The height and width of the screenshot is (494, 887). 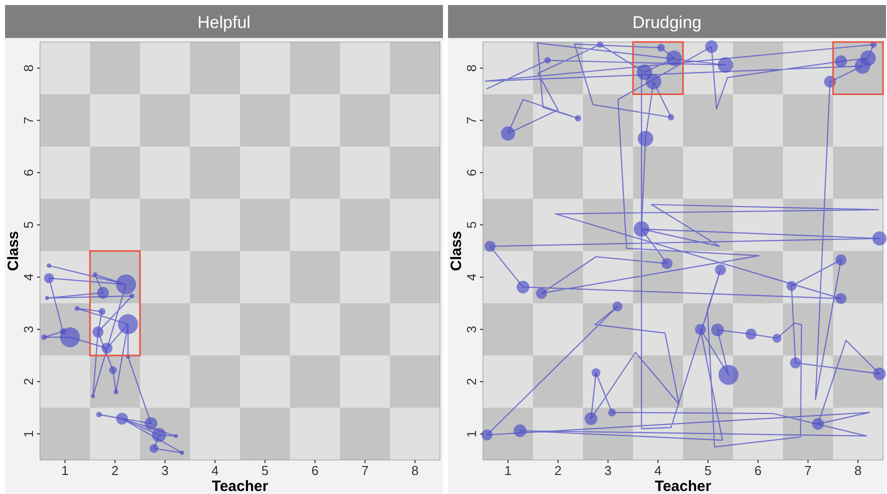 What do you see at coordinates (667, 22) in the screenshot?
I see `chart-title: Drudging` at bounding box center [667, 22].